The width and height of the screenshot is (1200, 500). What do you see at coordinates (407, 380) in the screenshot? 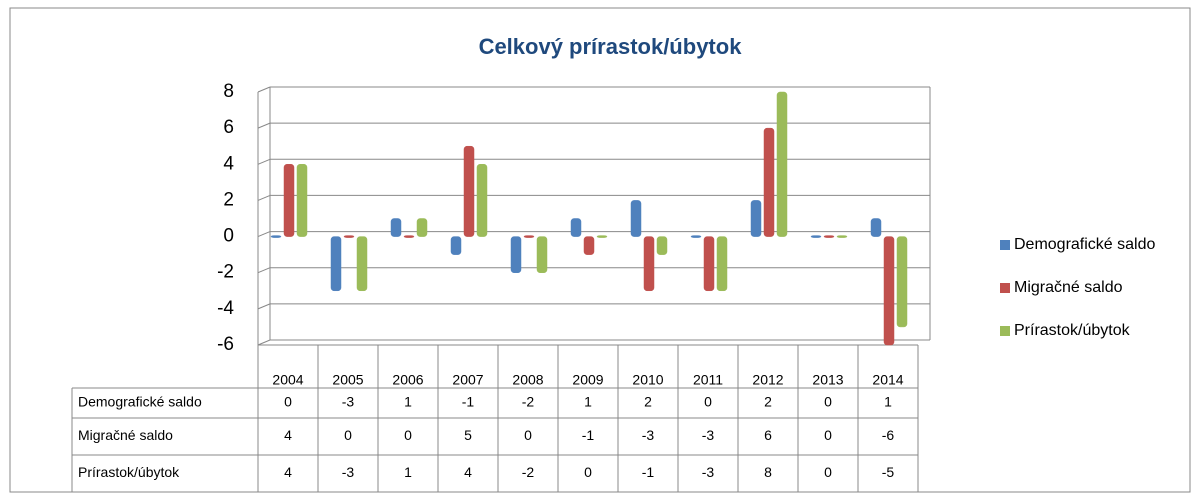
I see `x-tick-label: 2006` at bounding box center [407, 380].